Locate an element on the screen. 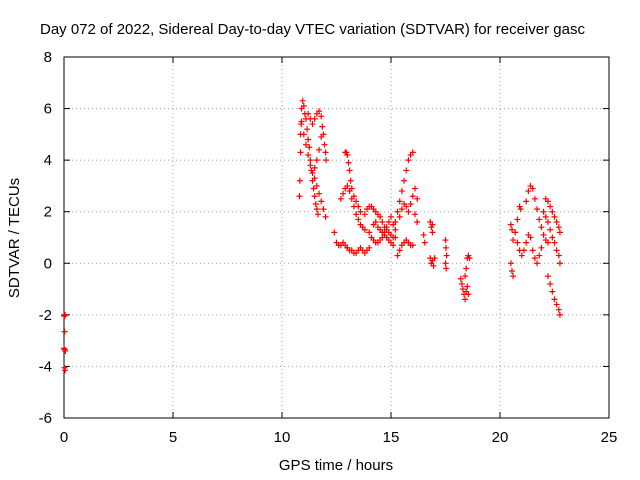  y-tick-label: -4 is located at coordinates (45, 366).